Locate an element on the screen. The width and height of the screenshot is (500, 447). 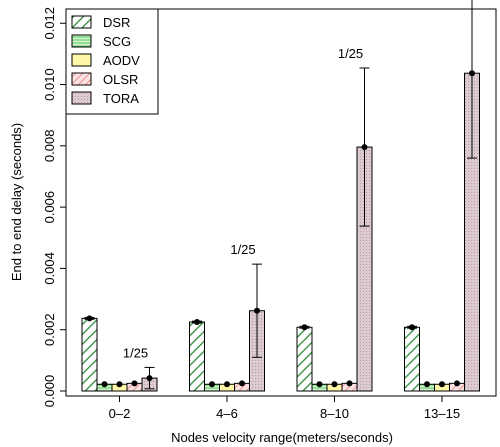
y-axis: 0.000 0.002 0.004 0.006 0.008 0.010 0.012 is located at coordinates (54, 207).